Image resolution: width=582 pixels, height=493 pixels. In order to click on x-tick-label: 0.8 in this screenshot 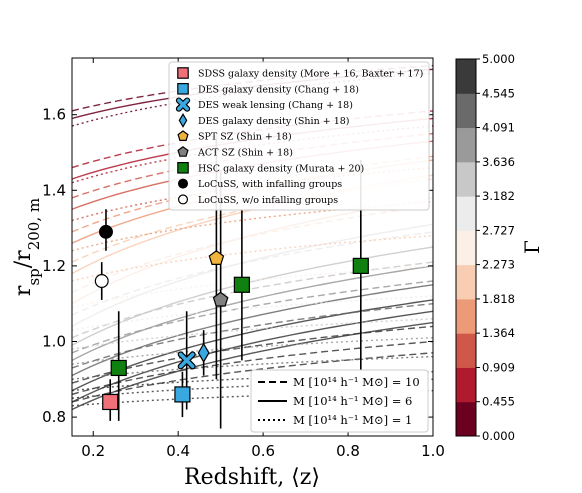, I will do `click(348, 451)`.